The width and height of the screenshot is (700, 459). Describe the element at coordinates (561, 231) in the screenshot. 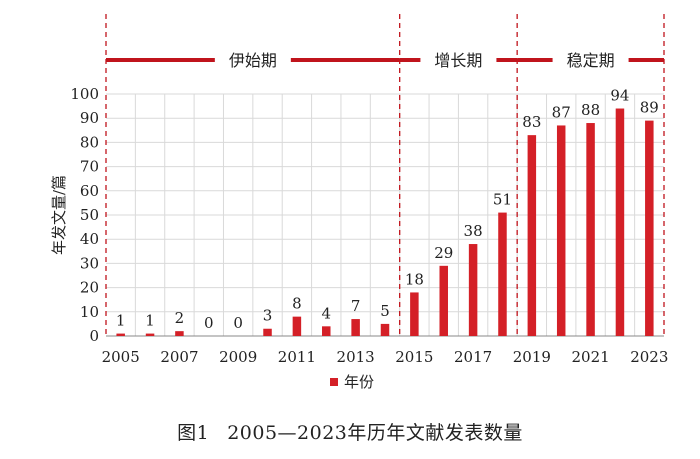

I see `bar-2020` at that location.